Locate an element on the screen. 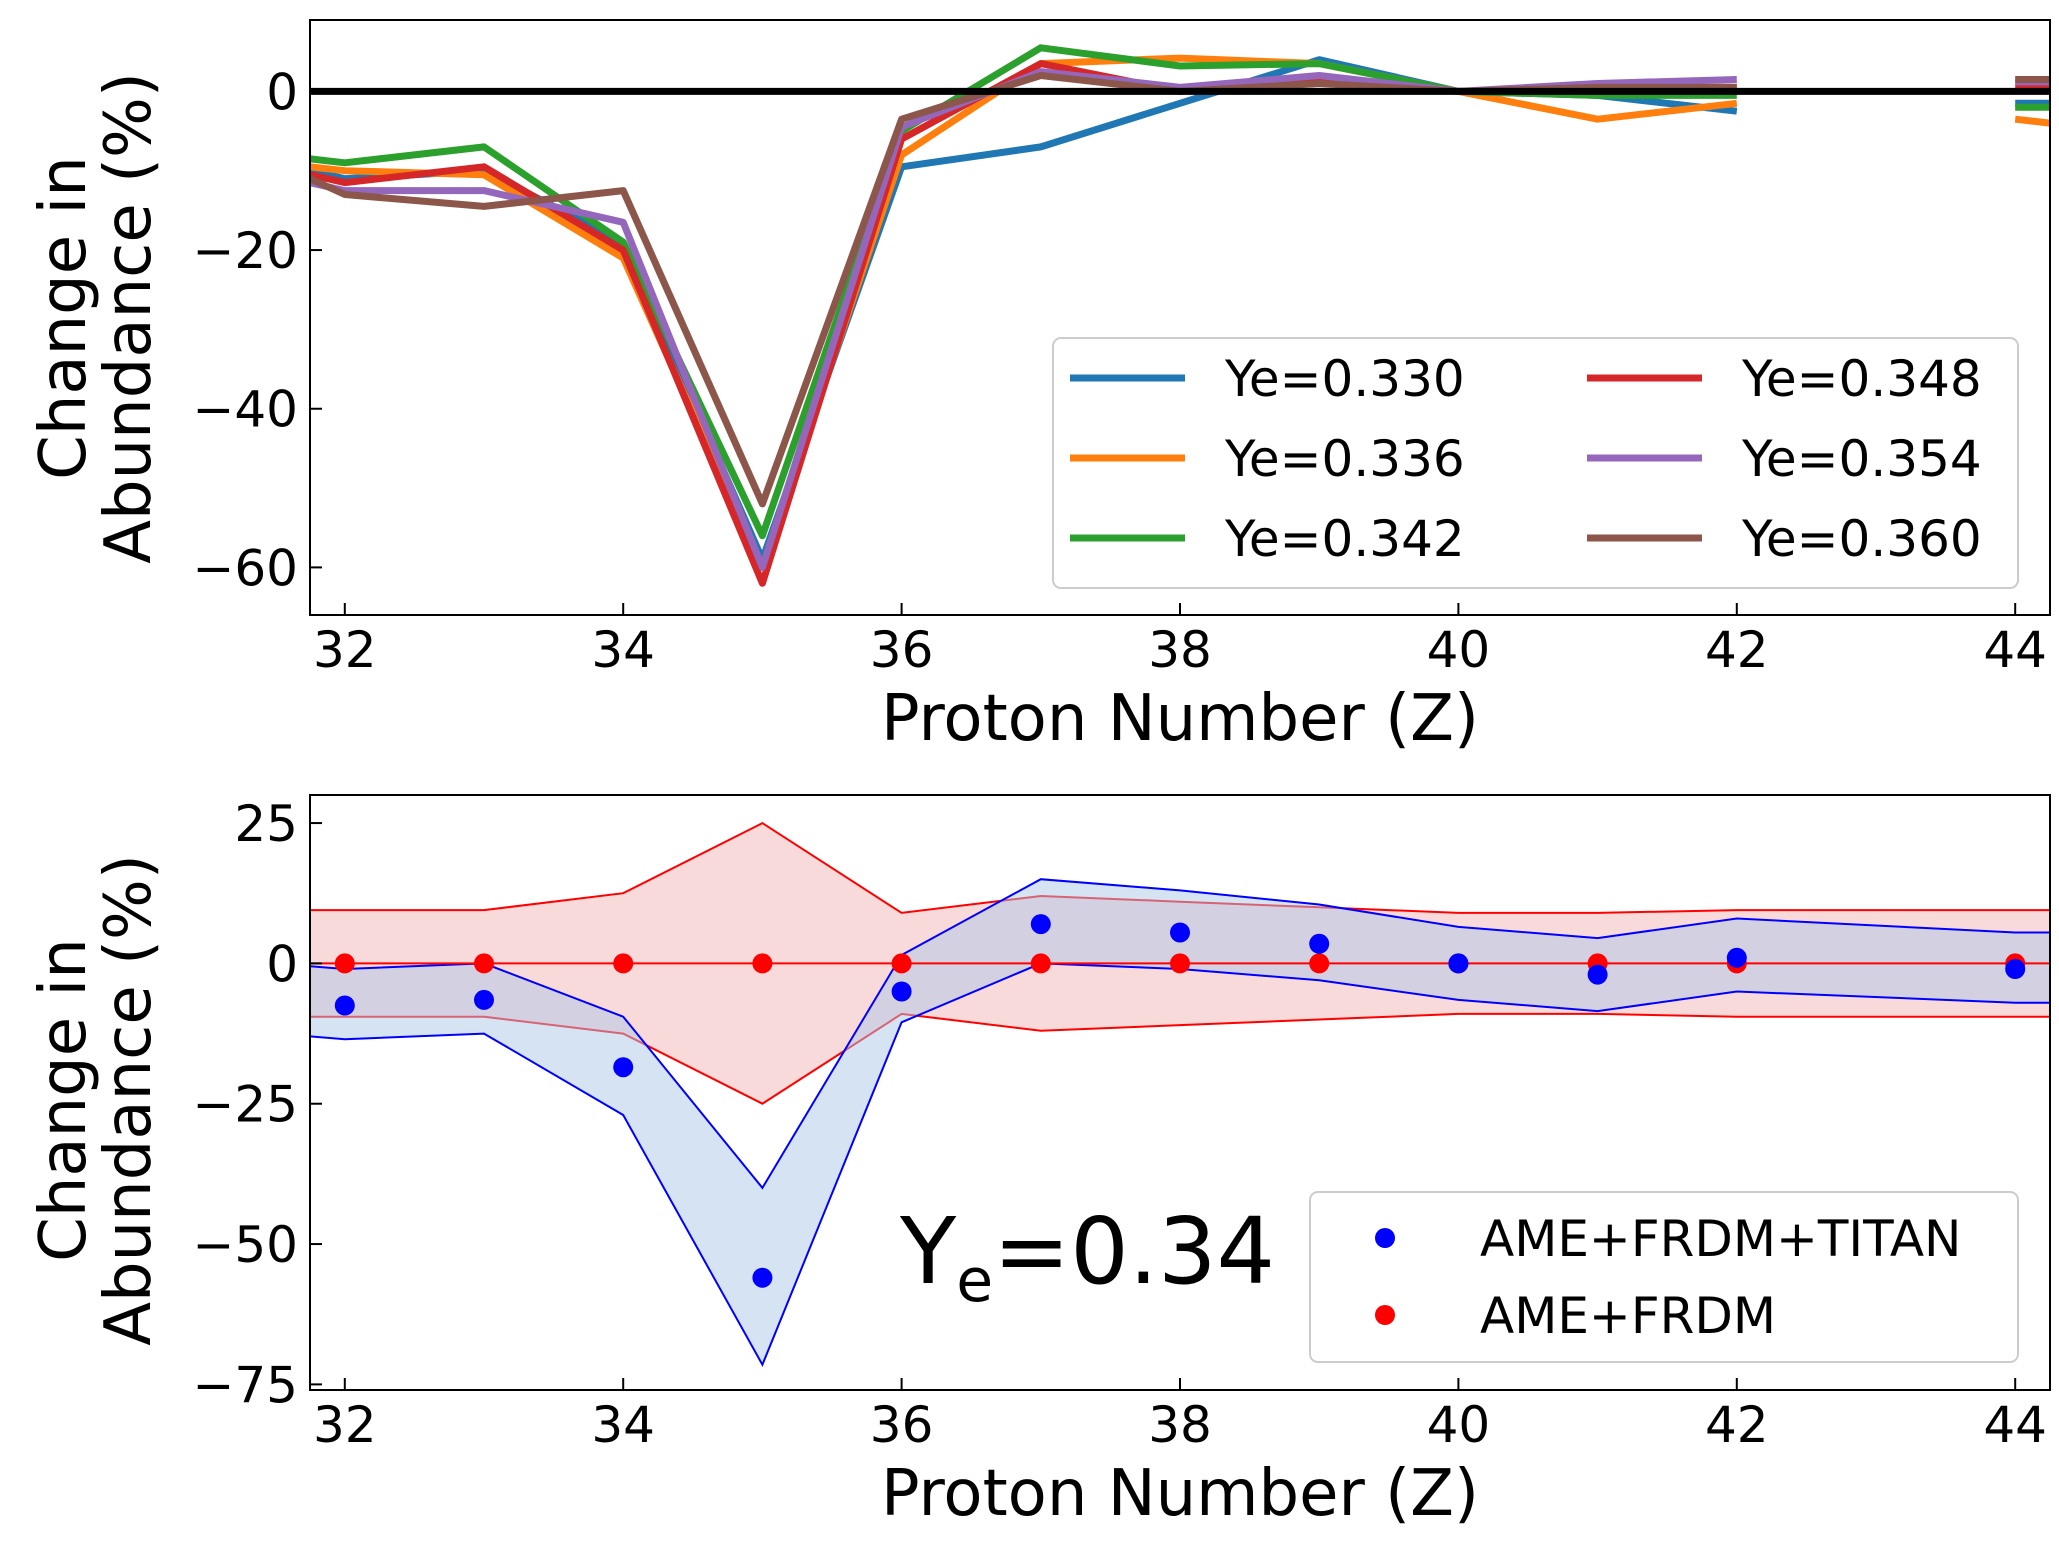 This screenshot has height=1544, width=2059. legend-marker-ame-frdm is located at coordinates (1385, 1315).